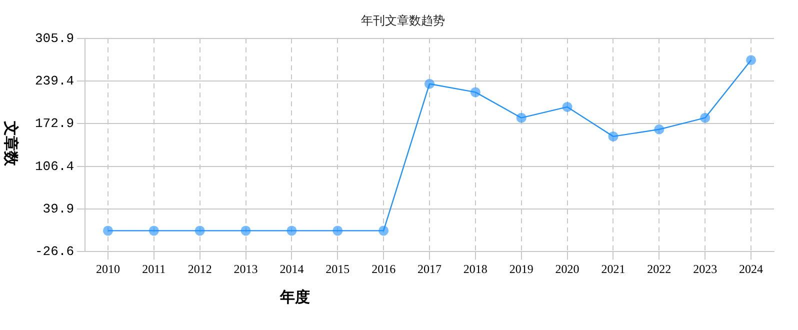 The height and width of the screenshot is (330, 798). What do you see at coordinates (54, 166) in the screenshot?
I see `y-tick-label: 106.4` at bounding box center [54, 166].